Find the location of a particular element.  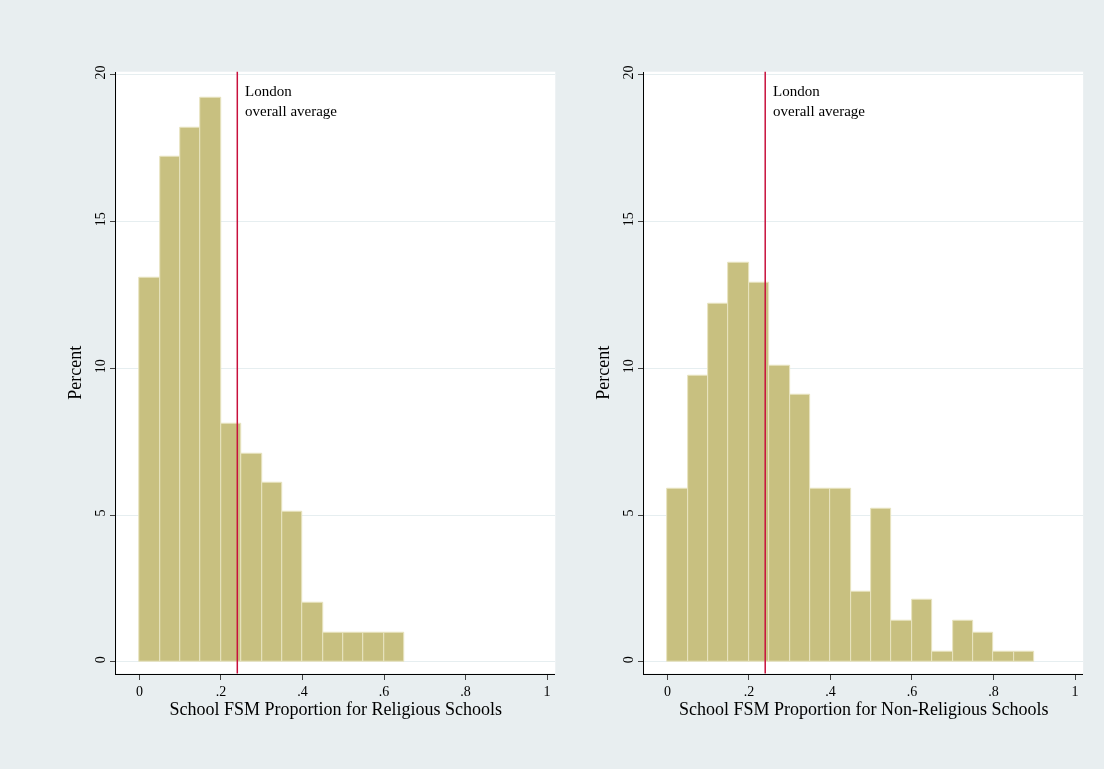

x-axis-title: School FSM Proportion for Non-Religious Schools is located at coordinates (863, 709).